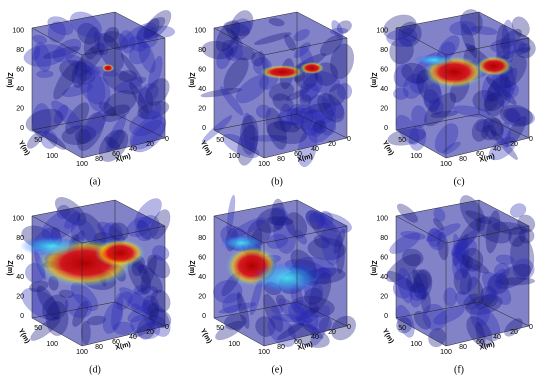  What do you see at coordinates (531, 139) in the screenshot?
I see `x-tick-label: 0` at bounding box center [531, 139].